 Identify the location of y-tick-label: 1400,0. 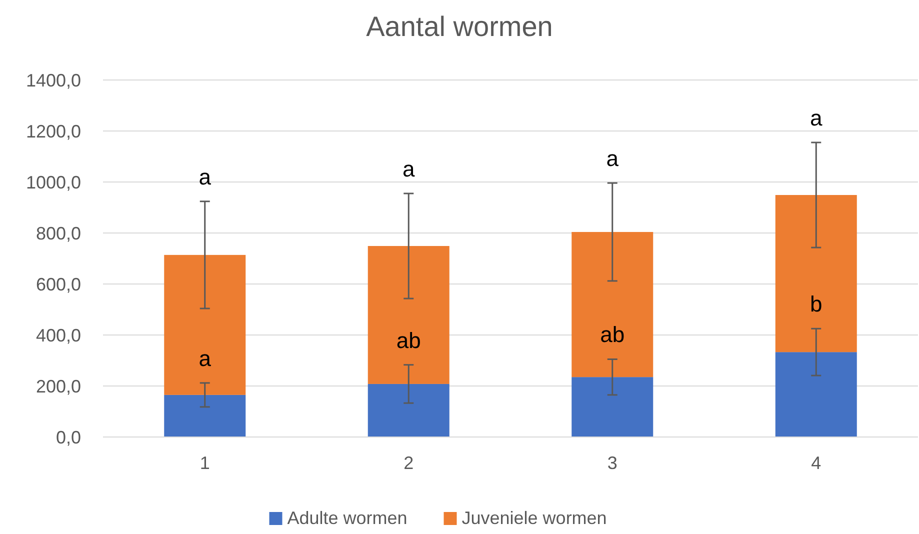
(53, 80).